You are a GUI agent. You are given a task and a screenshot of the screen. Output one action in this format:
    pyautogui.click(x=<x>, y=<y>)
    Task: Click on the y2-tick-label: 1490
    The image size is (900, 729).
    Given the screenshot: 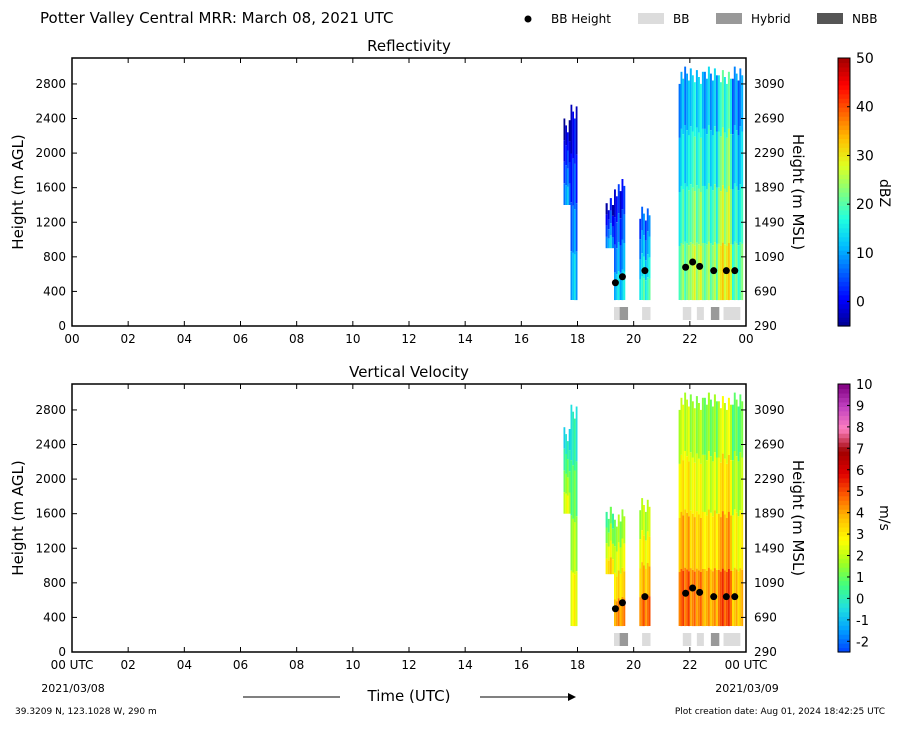 What is the action you would take?
    pyautogui.click(x=769, y=548)
    